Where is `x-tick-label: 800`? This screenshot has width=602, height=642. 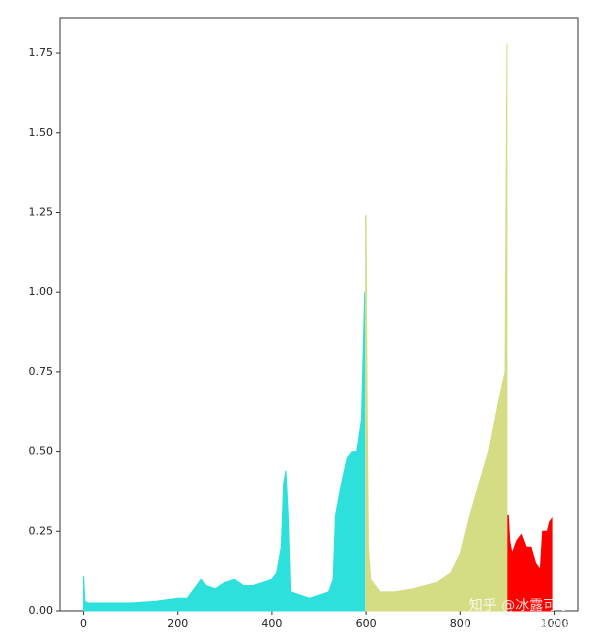
x-tick-label: 800 is located at coordinates (460, 623).